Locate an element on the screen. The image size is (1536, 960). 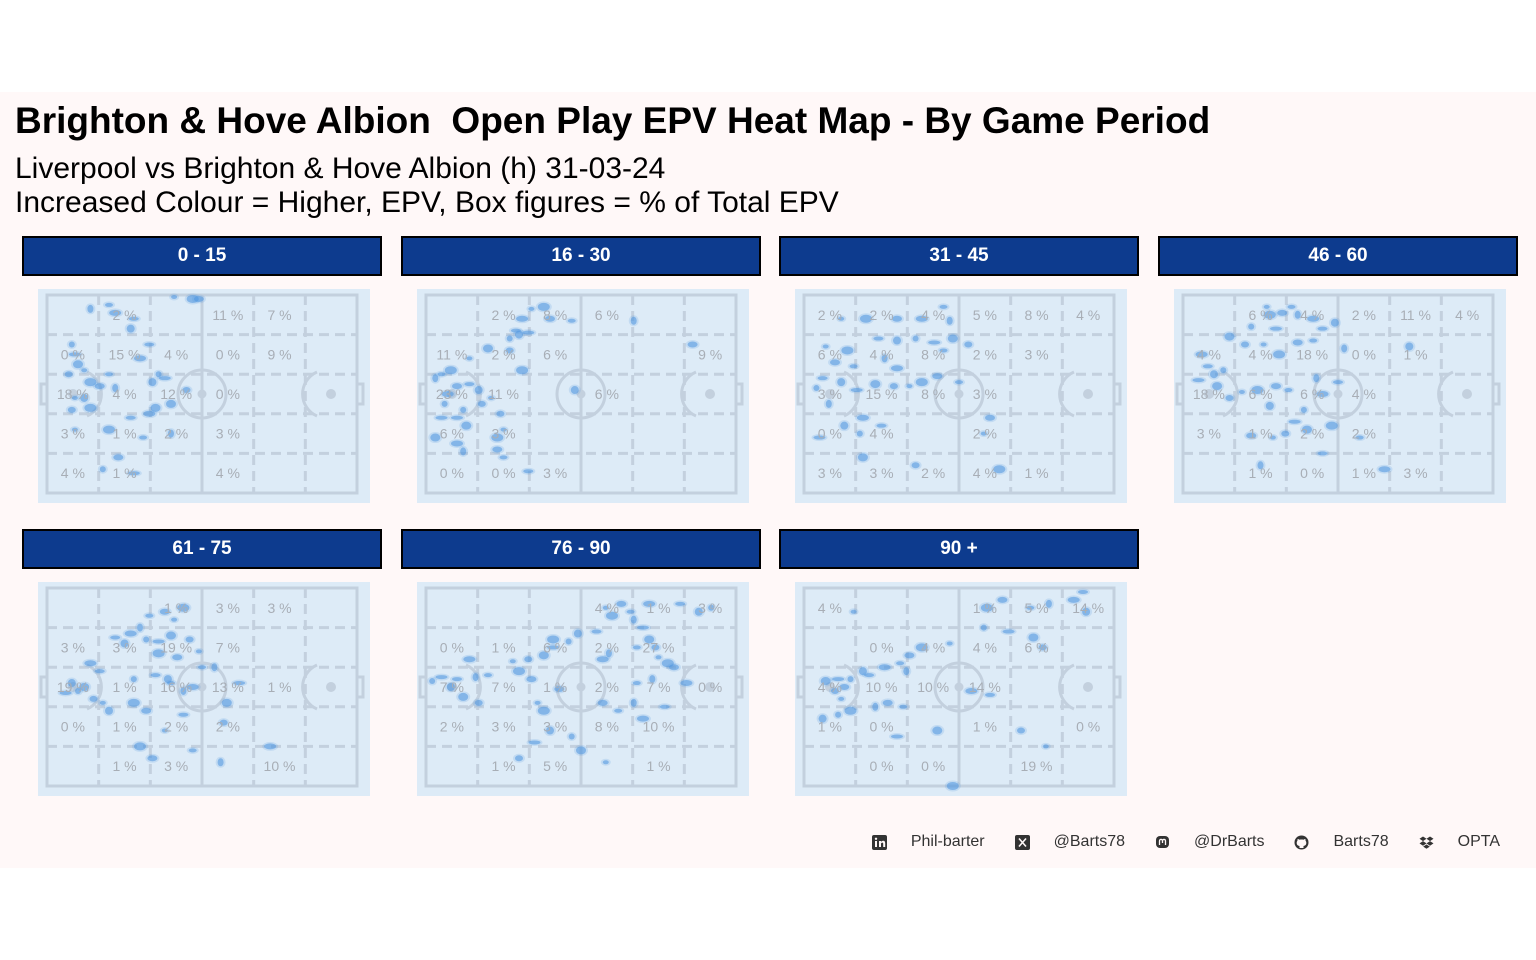
dropbox-icon is located at coordinates (1426, 842).